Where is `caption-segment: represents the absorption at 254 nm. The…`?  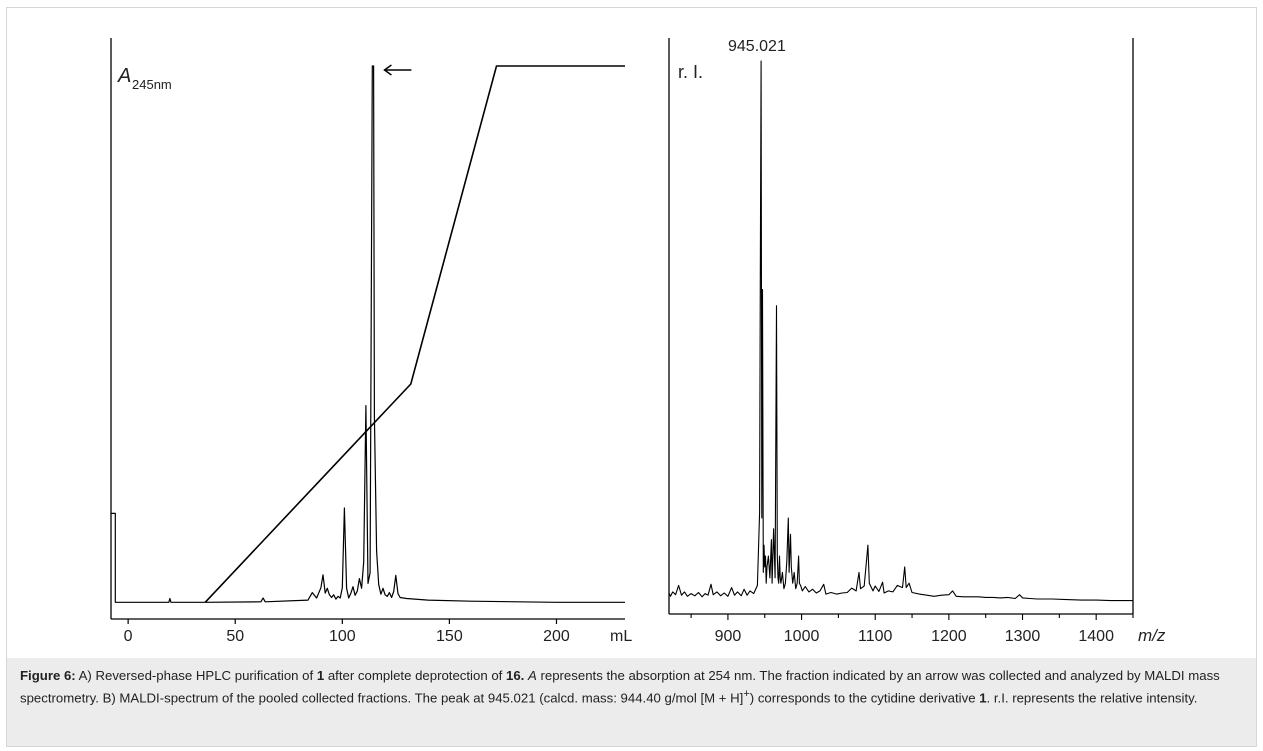 caption-segment: represents the absorption at 254 nm. The… is located at coordinates (620, 687).